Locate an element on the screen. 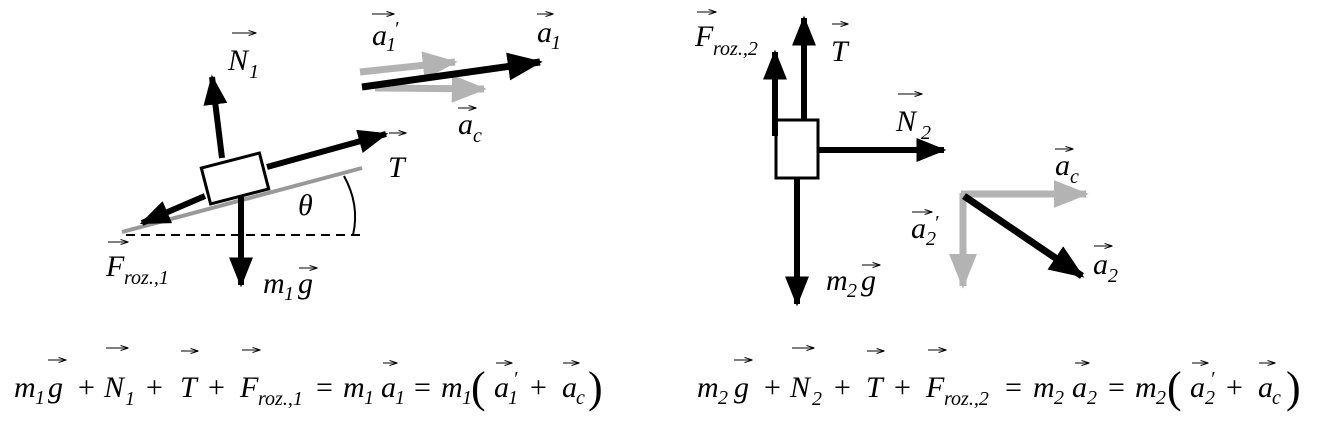  label-ac-right: a c is located at coordinates (1067, 168).